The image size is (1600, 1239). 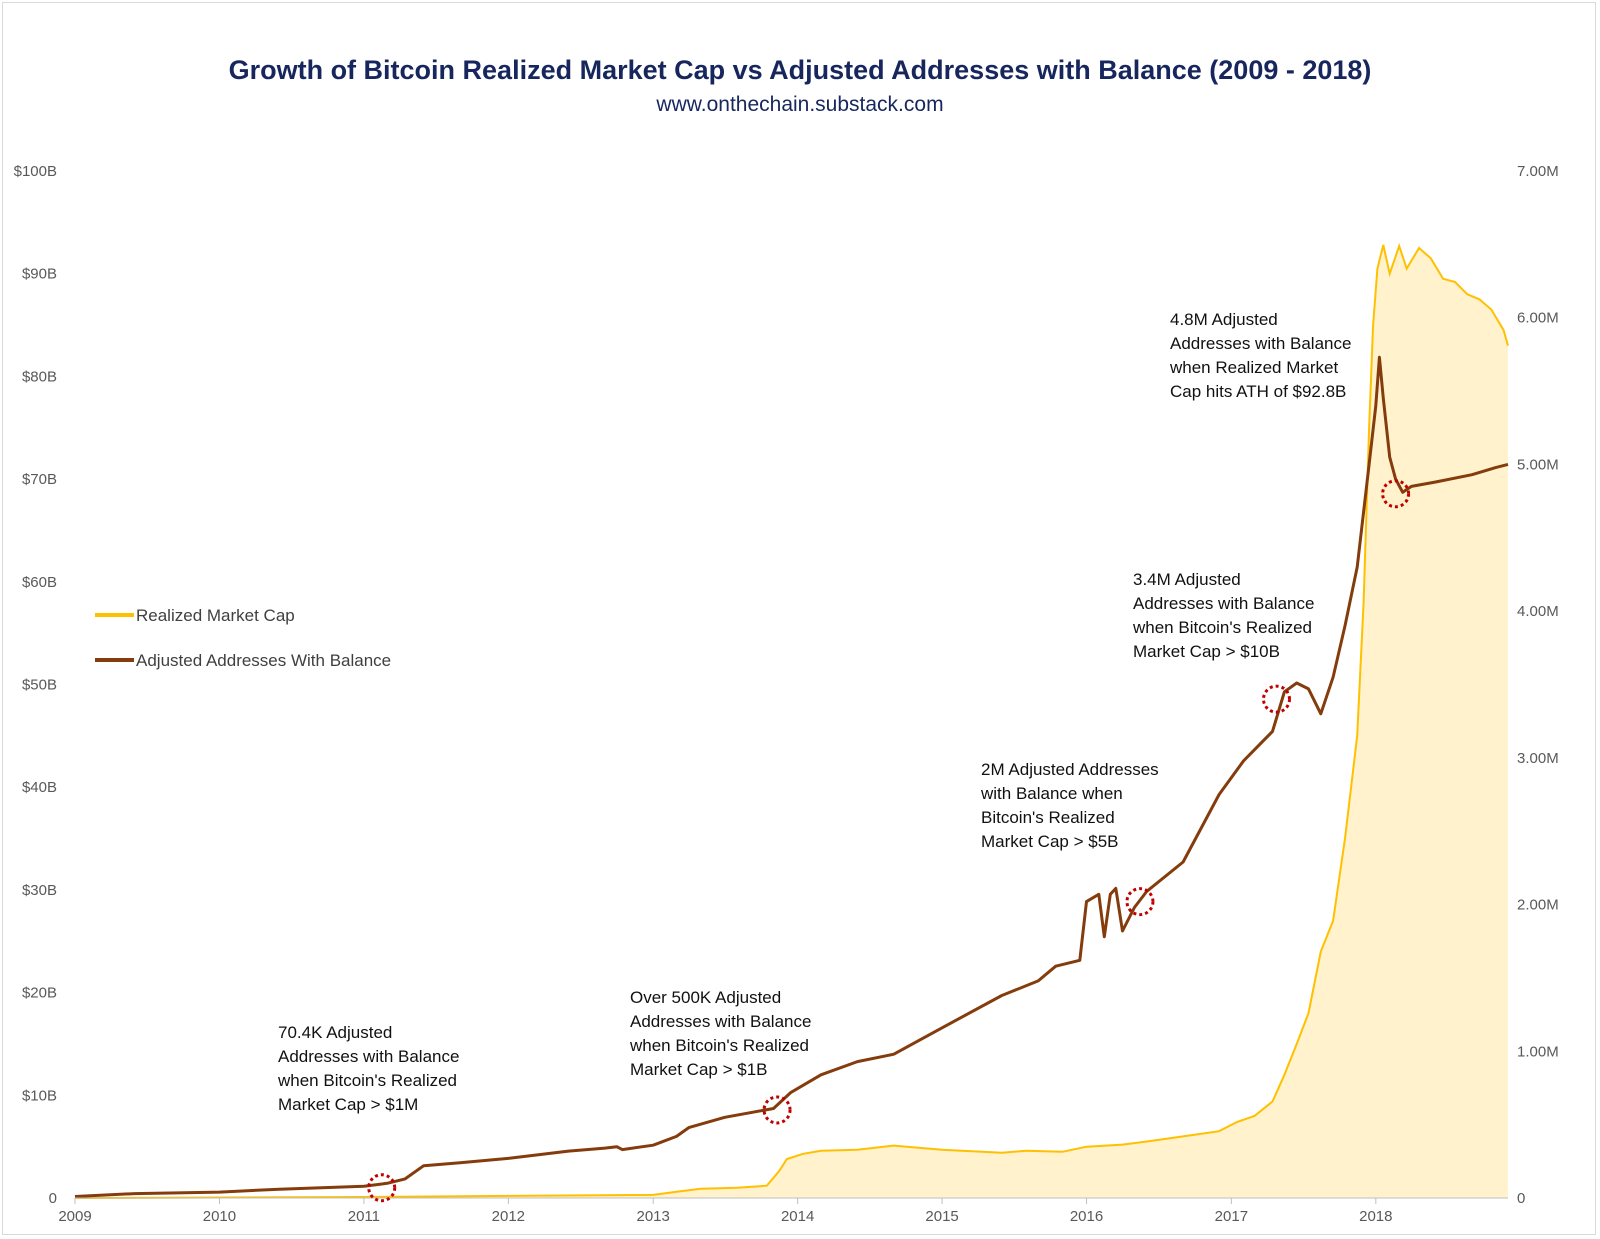 What do you see at coordinates (1231, 1216) in the screenshot?
I see `x-tick-label: 2017` at bounding box center [1231, 1216].